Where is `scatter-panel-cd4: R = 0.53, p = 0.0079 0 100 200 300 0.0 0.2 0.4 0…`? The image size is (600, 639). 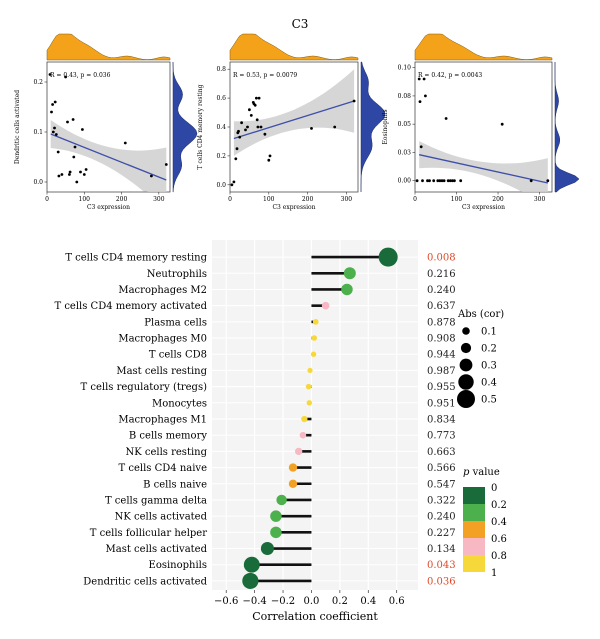 scatter-panel-cd4: R = 0.53, p = 0.0079 0 100 200 300 0.0 0.2 0.4 0… is located at coordinates (291, 122).